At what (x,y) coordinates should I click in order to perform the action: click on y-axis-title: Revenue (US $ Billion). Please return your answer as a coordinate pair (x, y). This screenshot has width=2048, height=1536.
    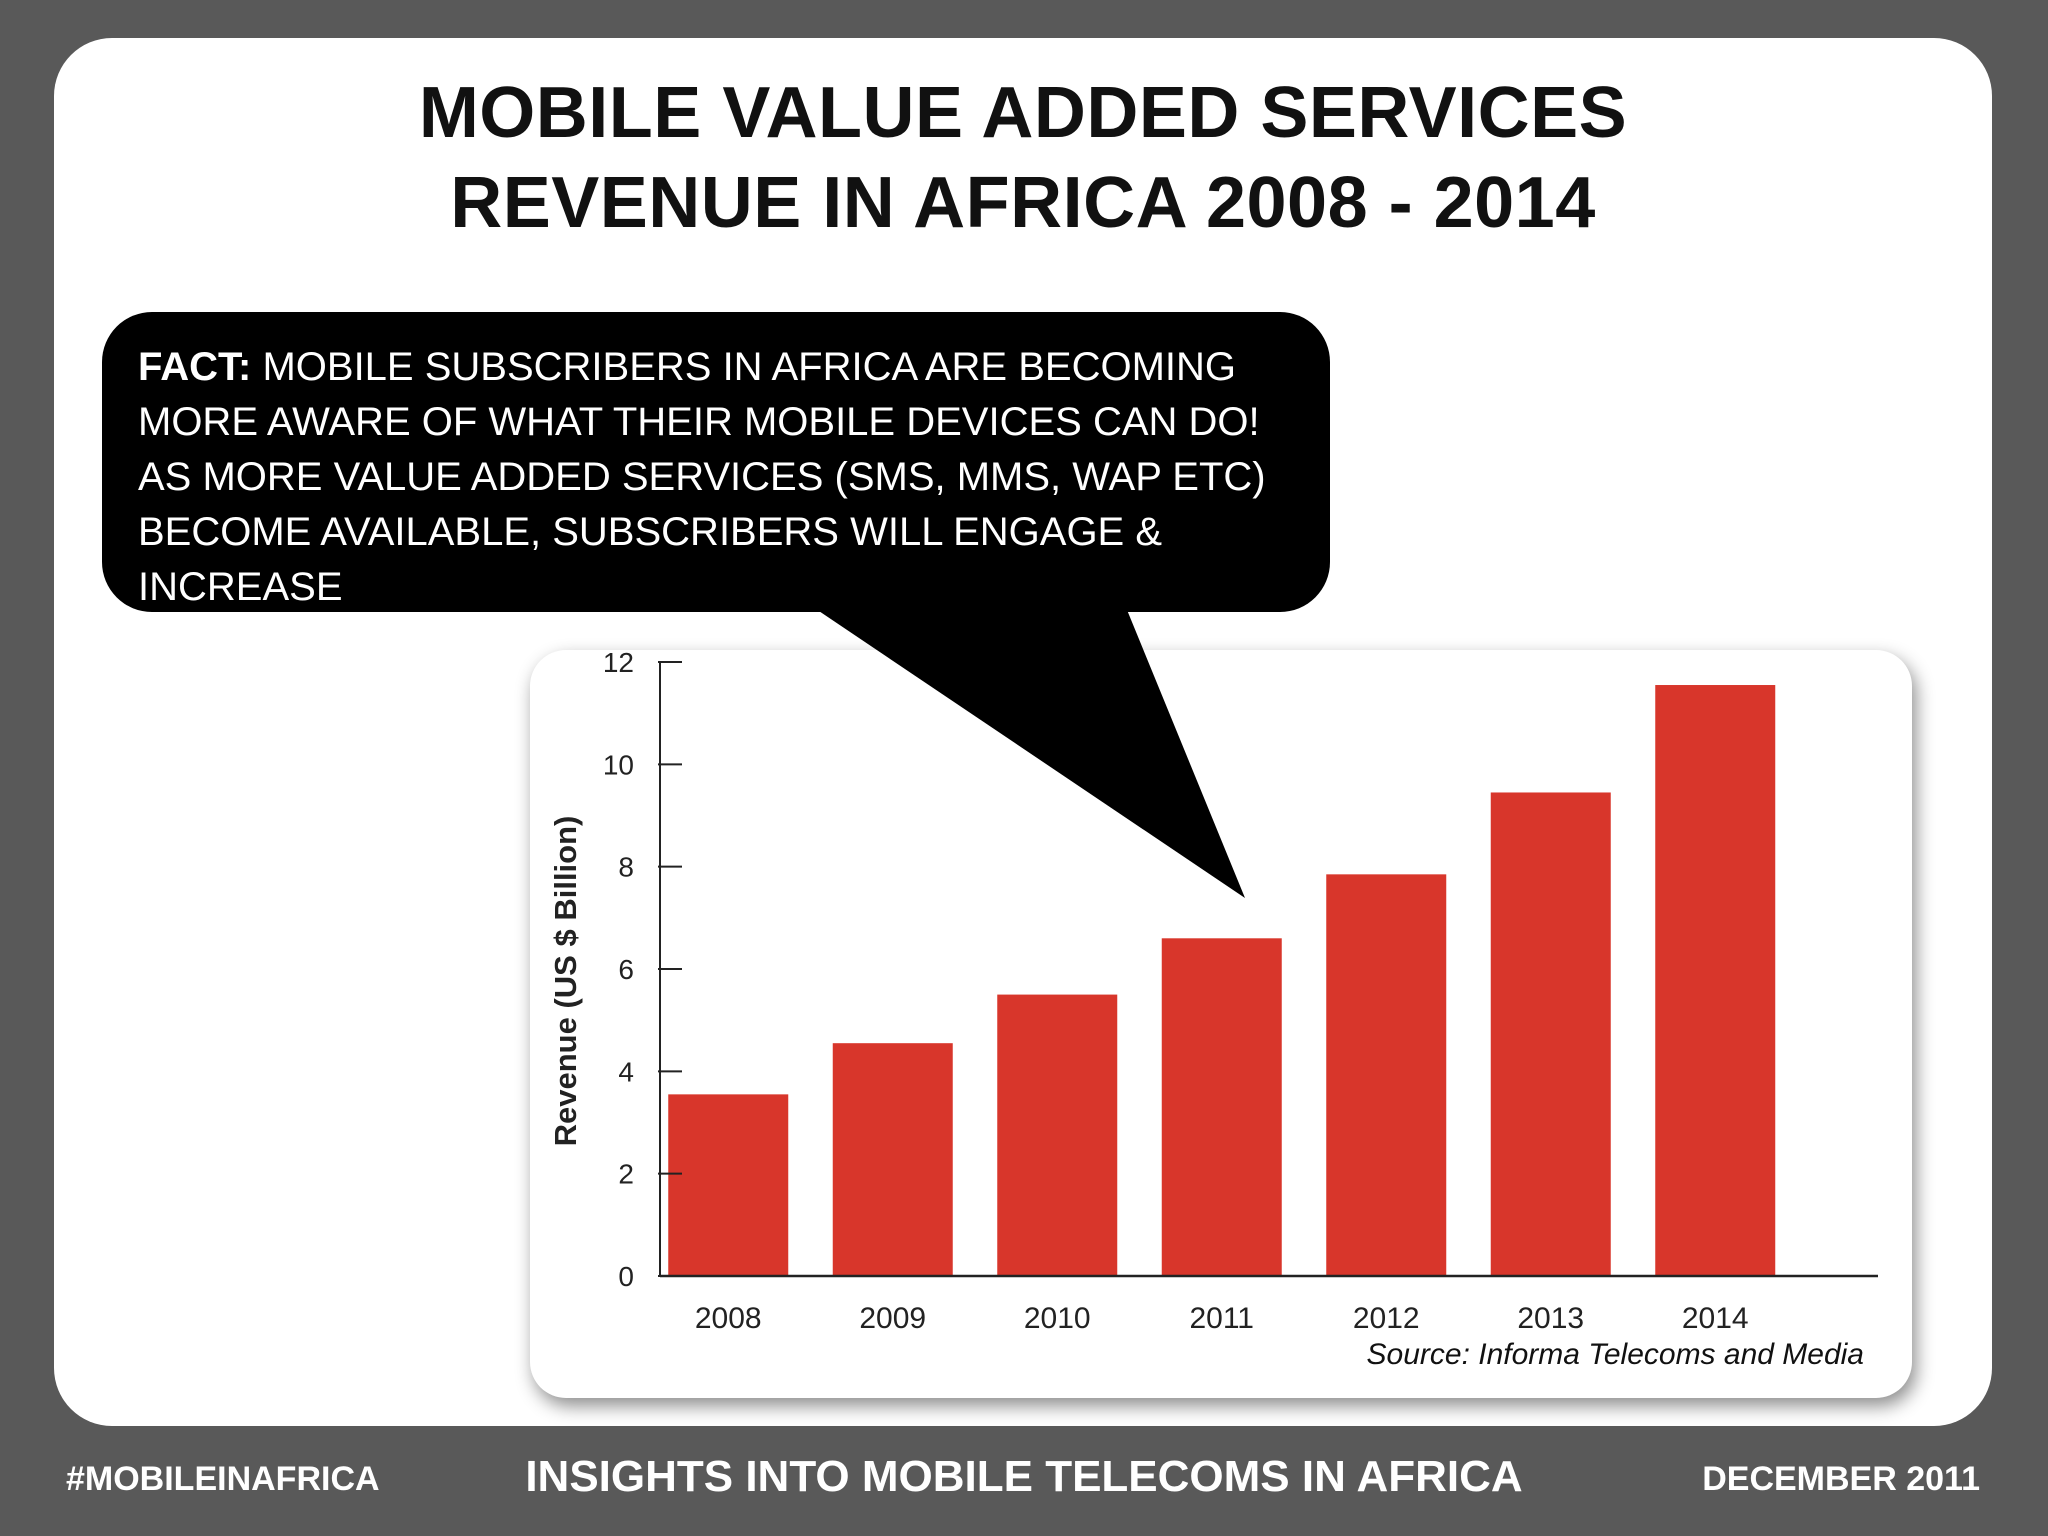
    Looking at the image, I should click on (565, 981).